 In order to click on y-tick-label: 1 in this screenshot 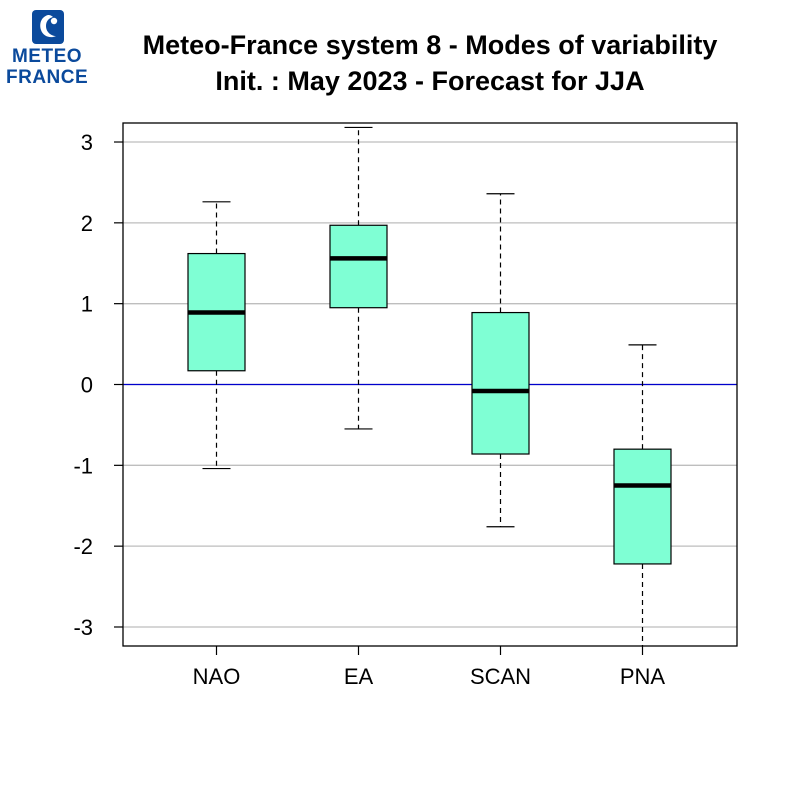, I will do `click(87, 304)`.